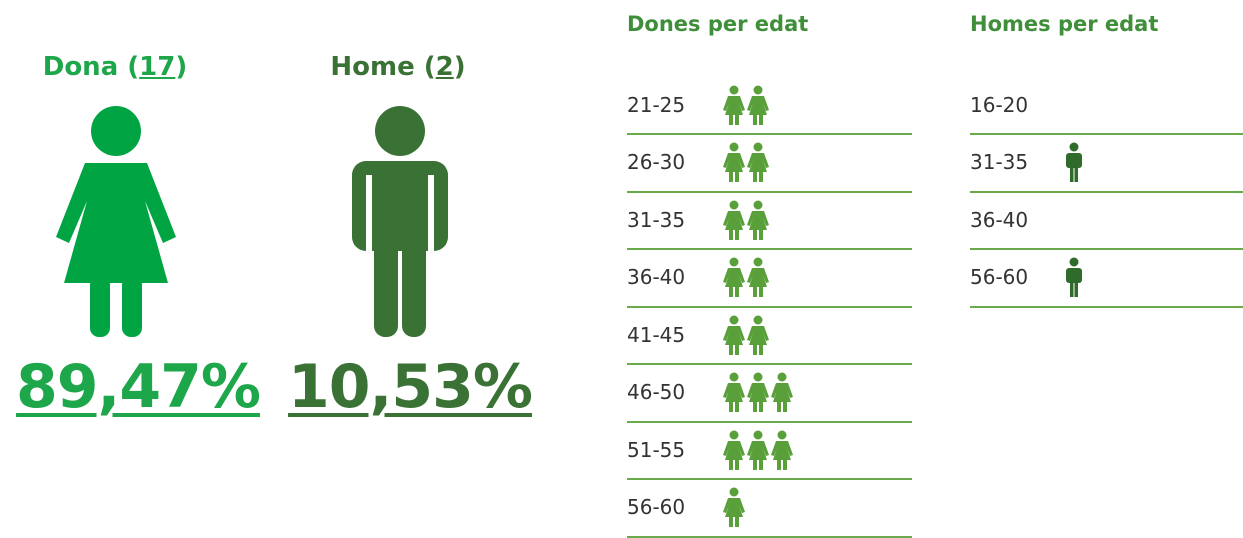 The image size is (1243, 538). What do you see at coordinates (999, 104) in the screenshot?
I see `age-label: 16-20` at bounding box center [999, 104].